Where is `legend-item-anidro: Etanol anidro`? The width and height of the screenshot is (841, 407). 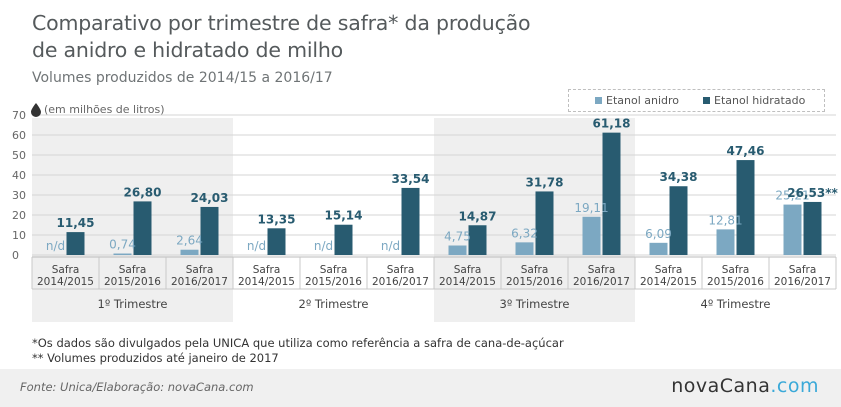
legend-item-anidro: Etanol anidro is located at coordinates (637, 100).